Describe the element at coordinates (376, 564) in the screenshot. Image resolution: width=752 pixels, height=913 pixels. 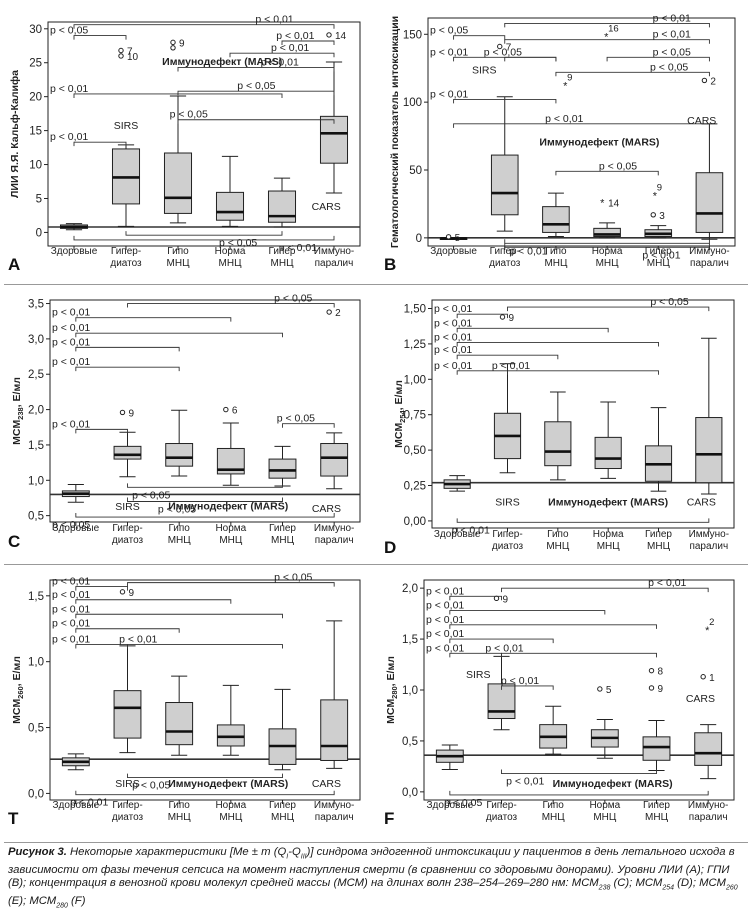
I see `panel-separator` at that location.